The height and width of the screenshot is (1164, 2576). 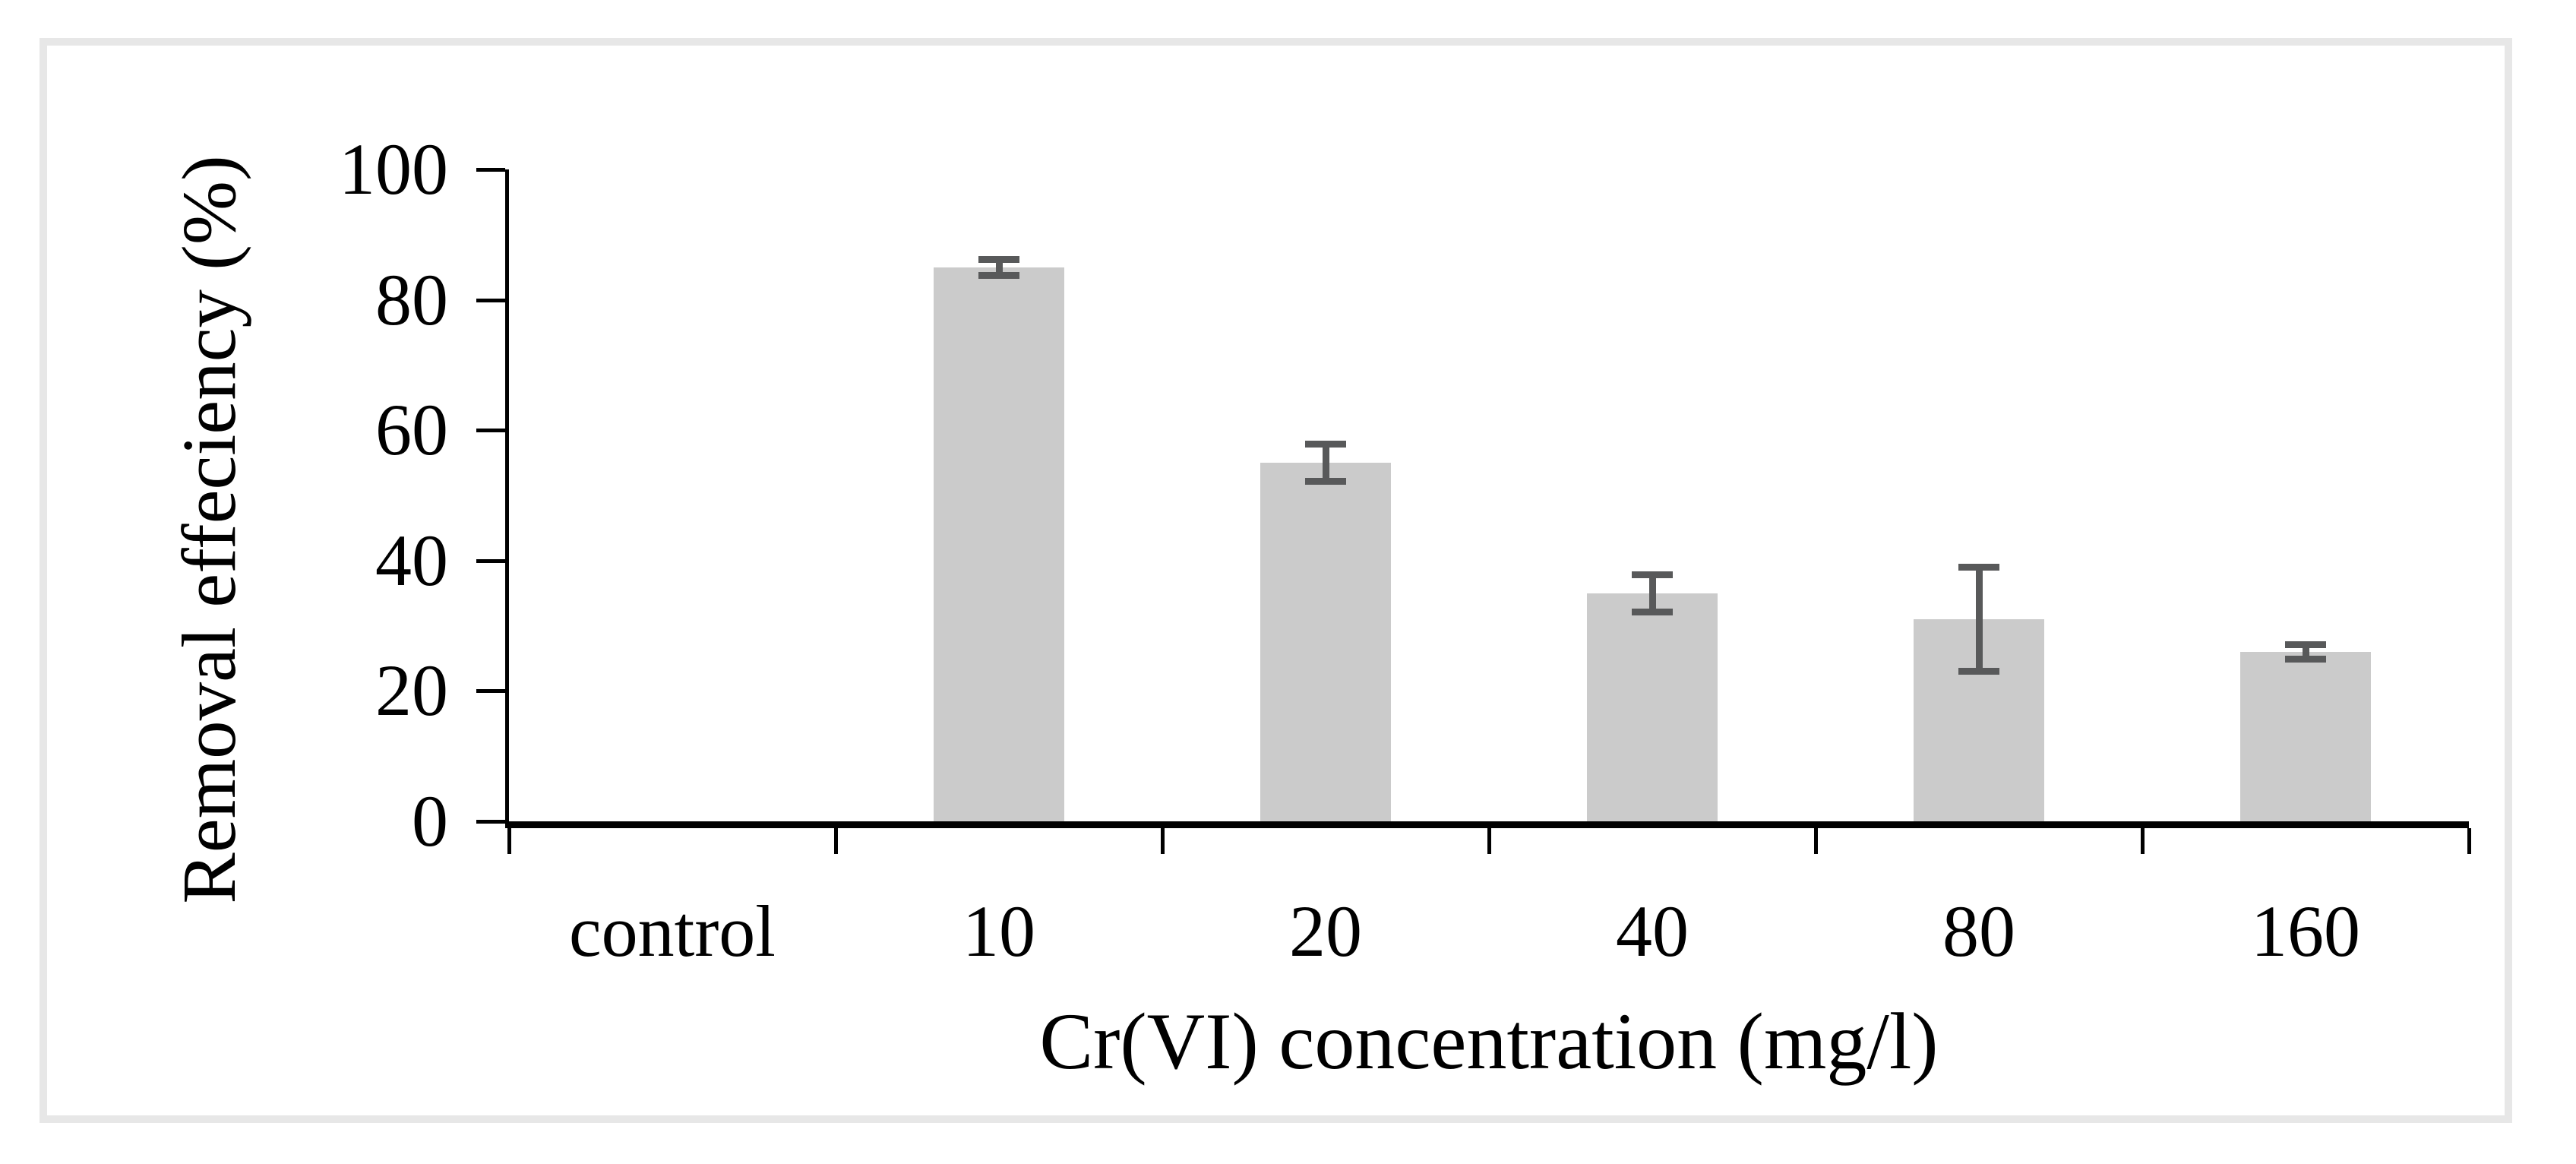 I want to click on x-axis-line, so click(x=1487, y=825).